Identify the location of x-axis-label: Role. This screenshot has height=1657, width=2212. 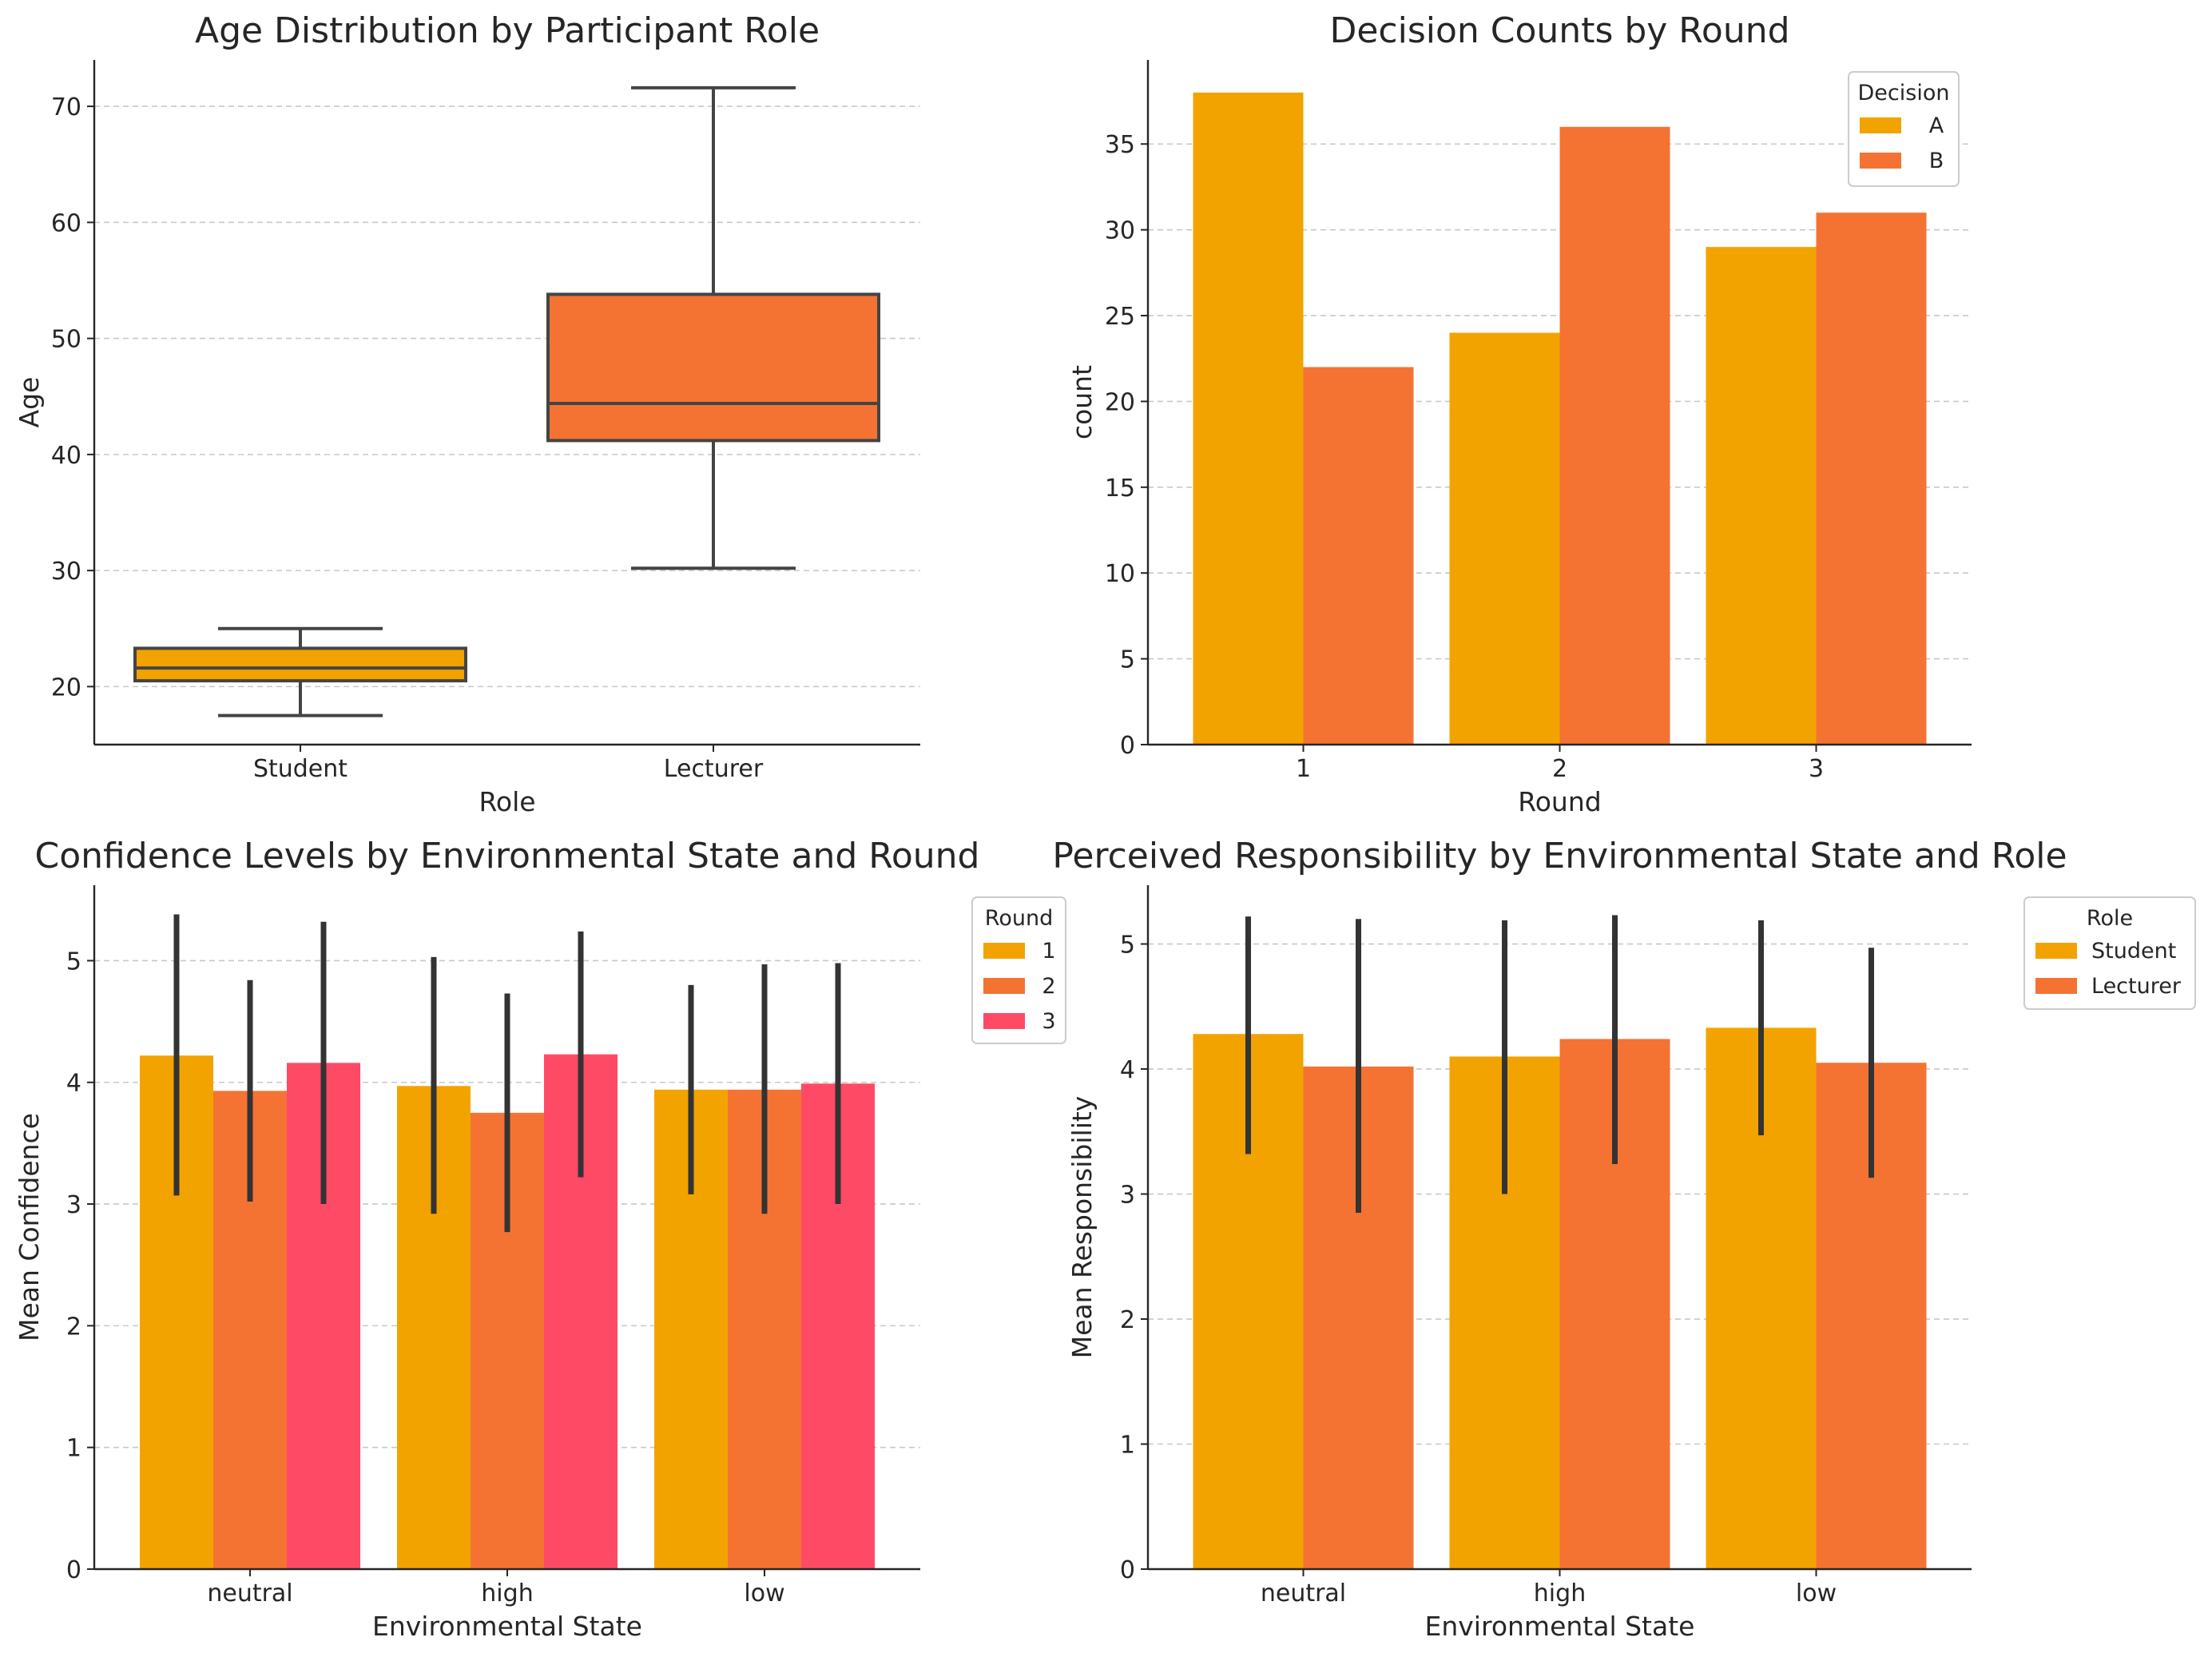
(507, 802).